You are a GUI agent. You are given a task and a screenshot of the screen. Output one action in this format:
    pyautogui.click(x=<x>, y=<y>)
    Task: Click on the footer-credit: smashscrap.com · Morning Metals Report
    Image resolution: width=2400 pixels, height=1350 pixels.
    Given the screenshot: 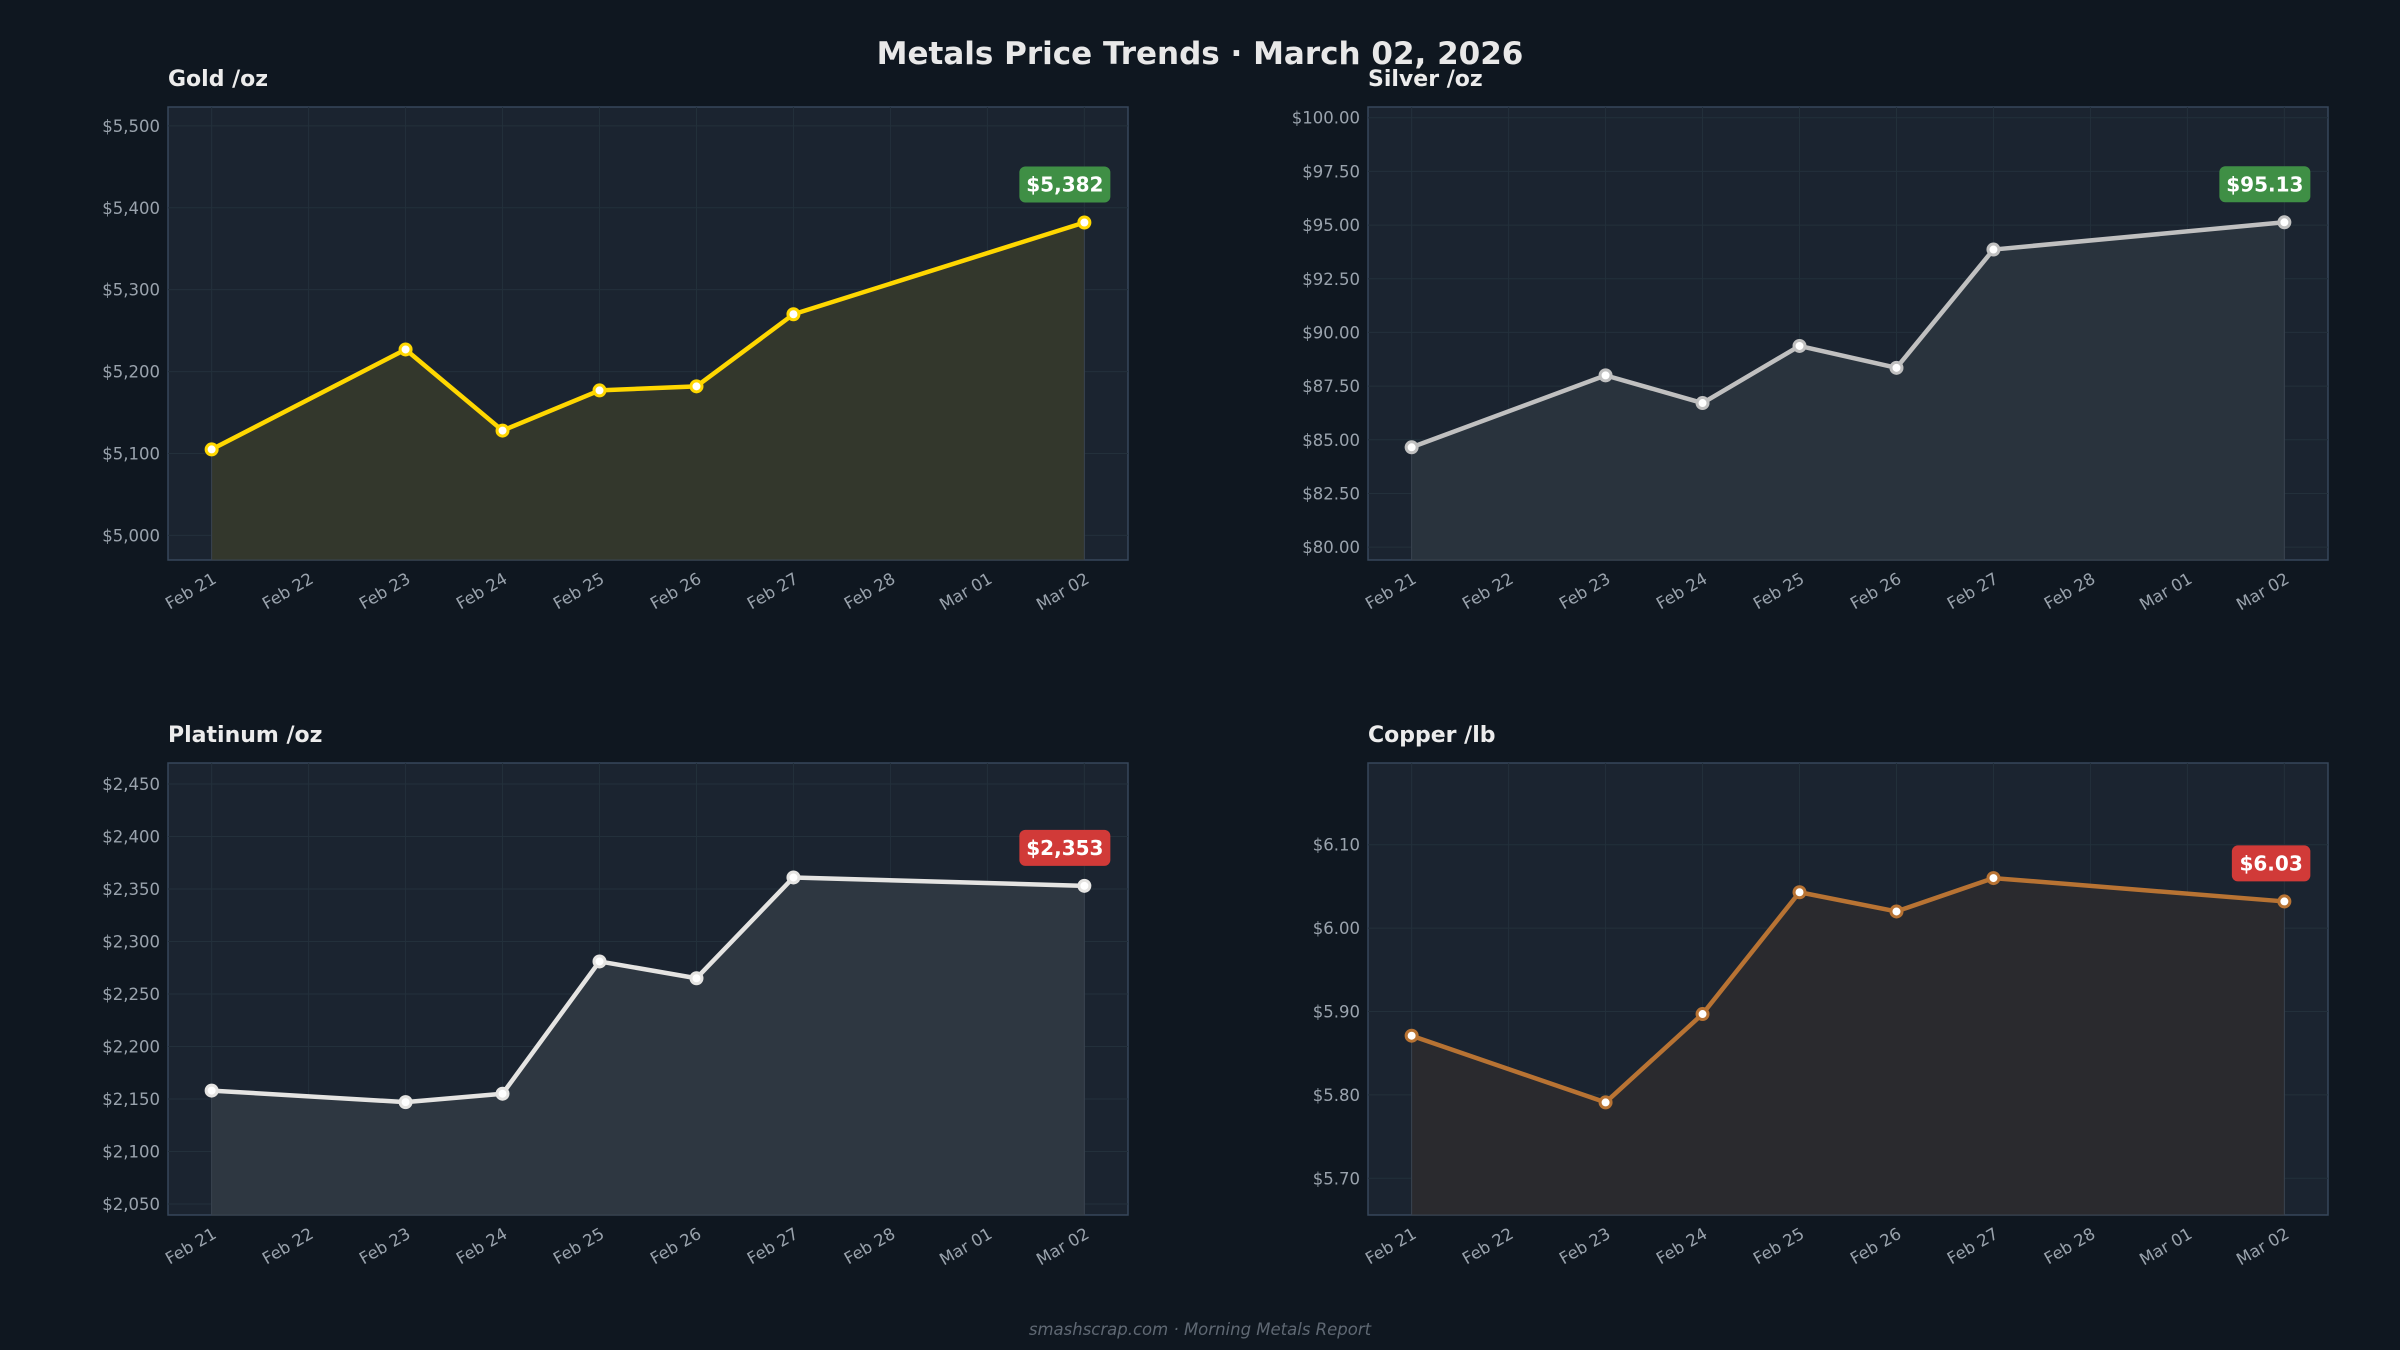 What is the action you would take?
    pyautogui.click(x=1200, y=1329)
    